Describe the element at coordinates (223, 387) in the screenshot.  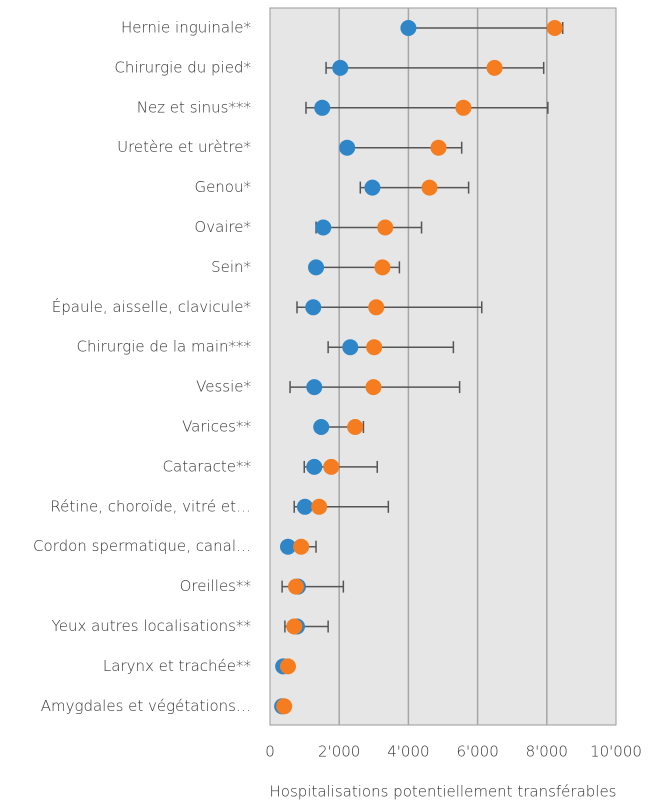
I see `category-label: Vessie*` at that location.